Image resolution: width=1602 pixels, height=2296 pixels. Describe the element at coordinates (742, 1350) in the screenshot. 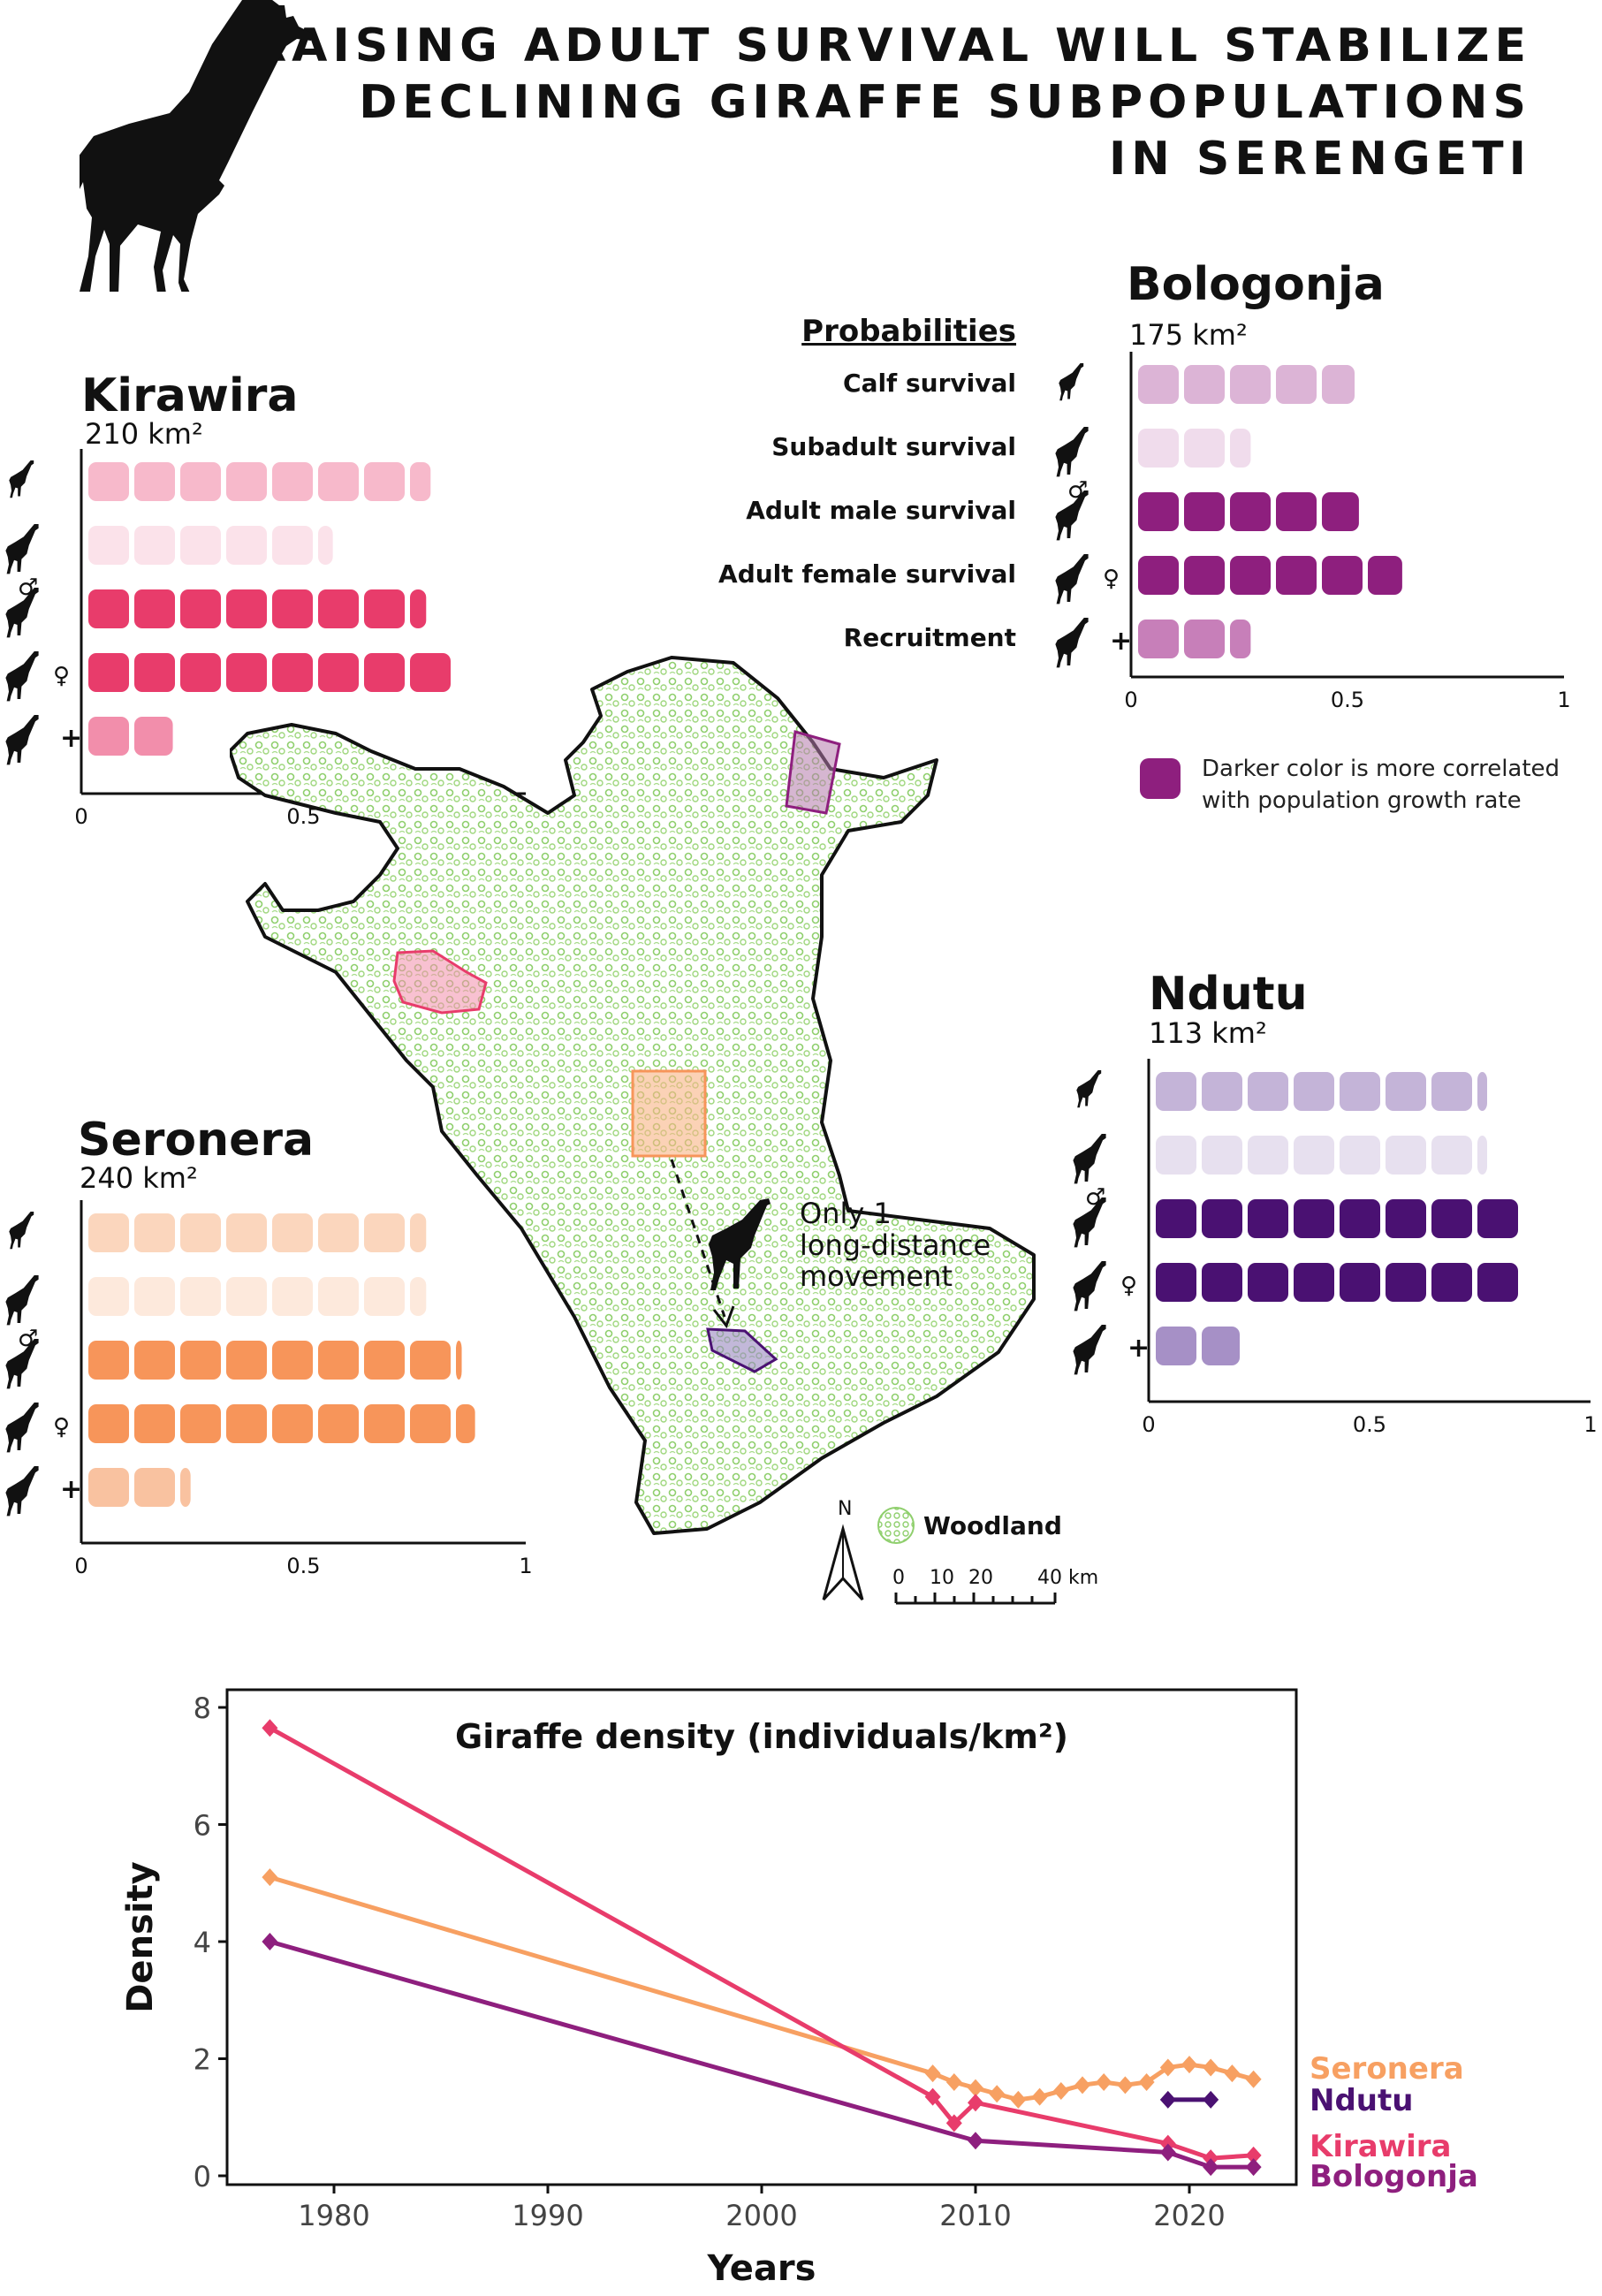

I see `ndutu-area-box` at that location.